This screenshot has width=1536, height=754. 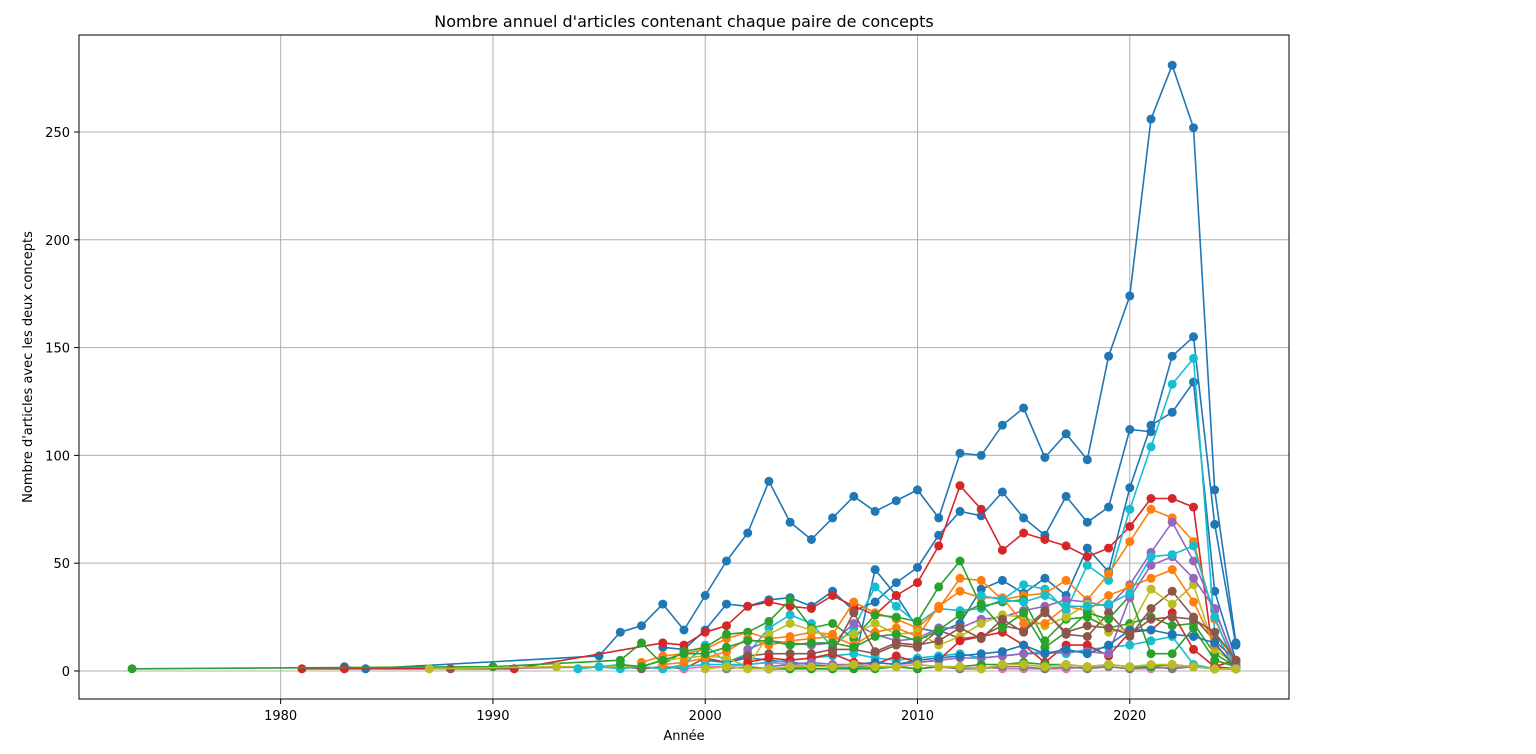 What do you see at coordinates (28, 367) in the screenshot?
I see `y-axis-label: Nombre d'articles avec les deux concepts` at bounding box center [28, 367].